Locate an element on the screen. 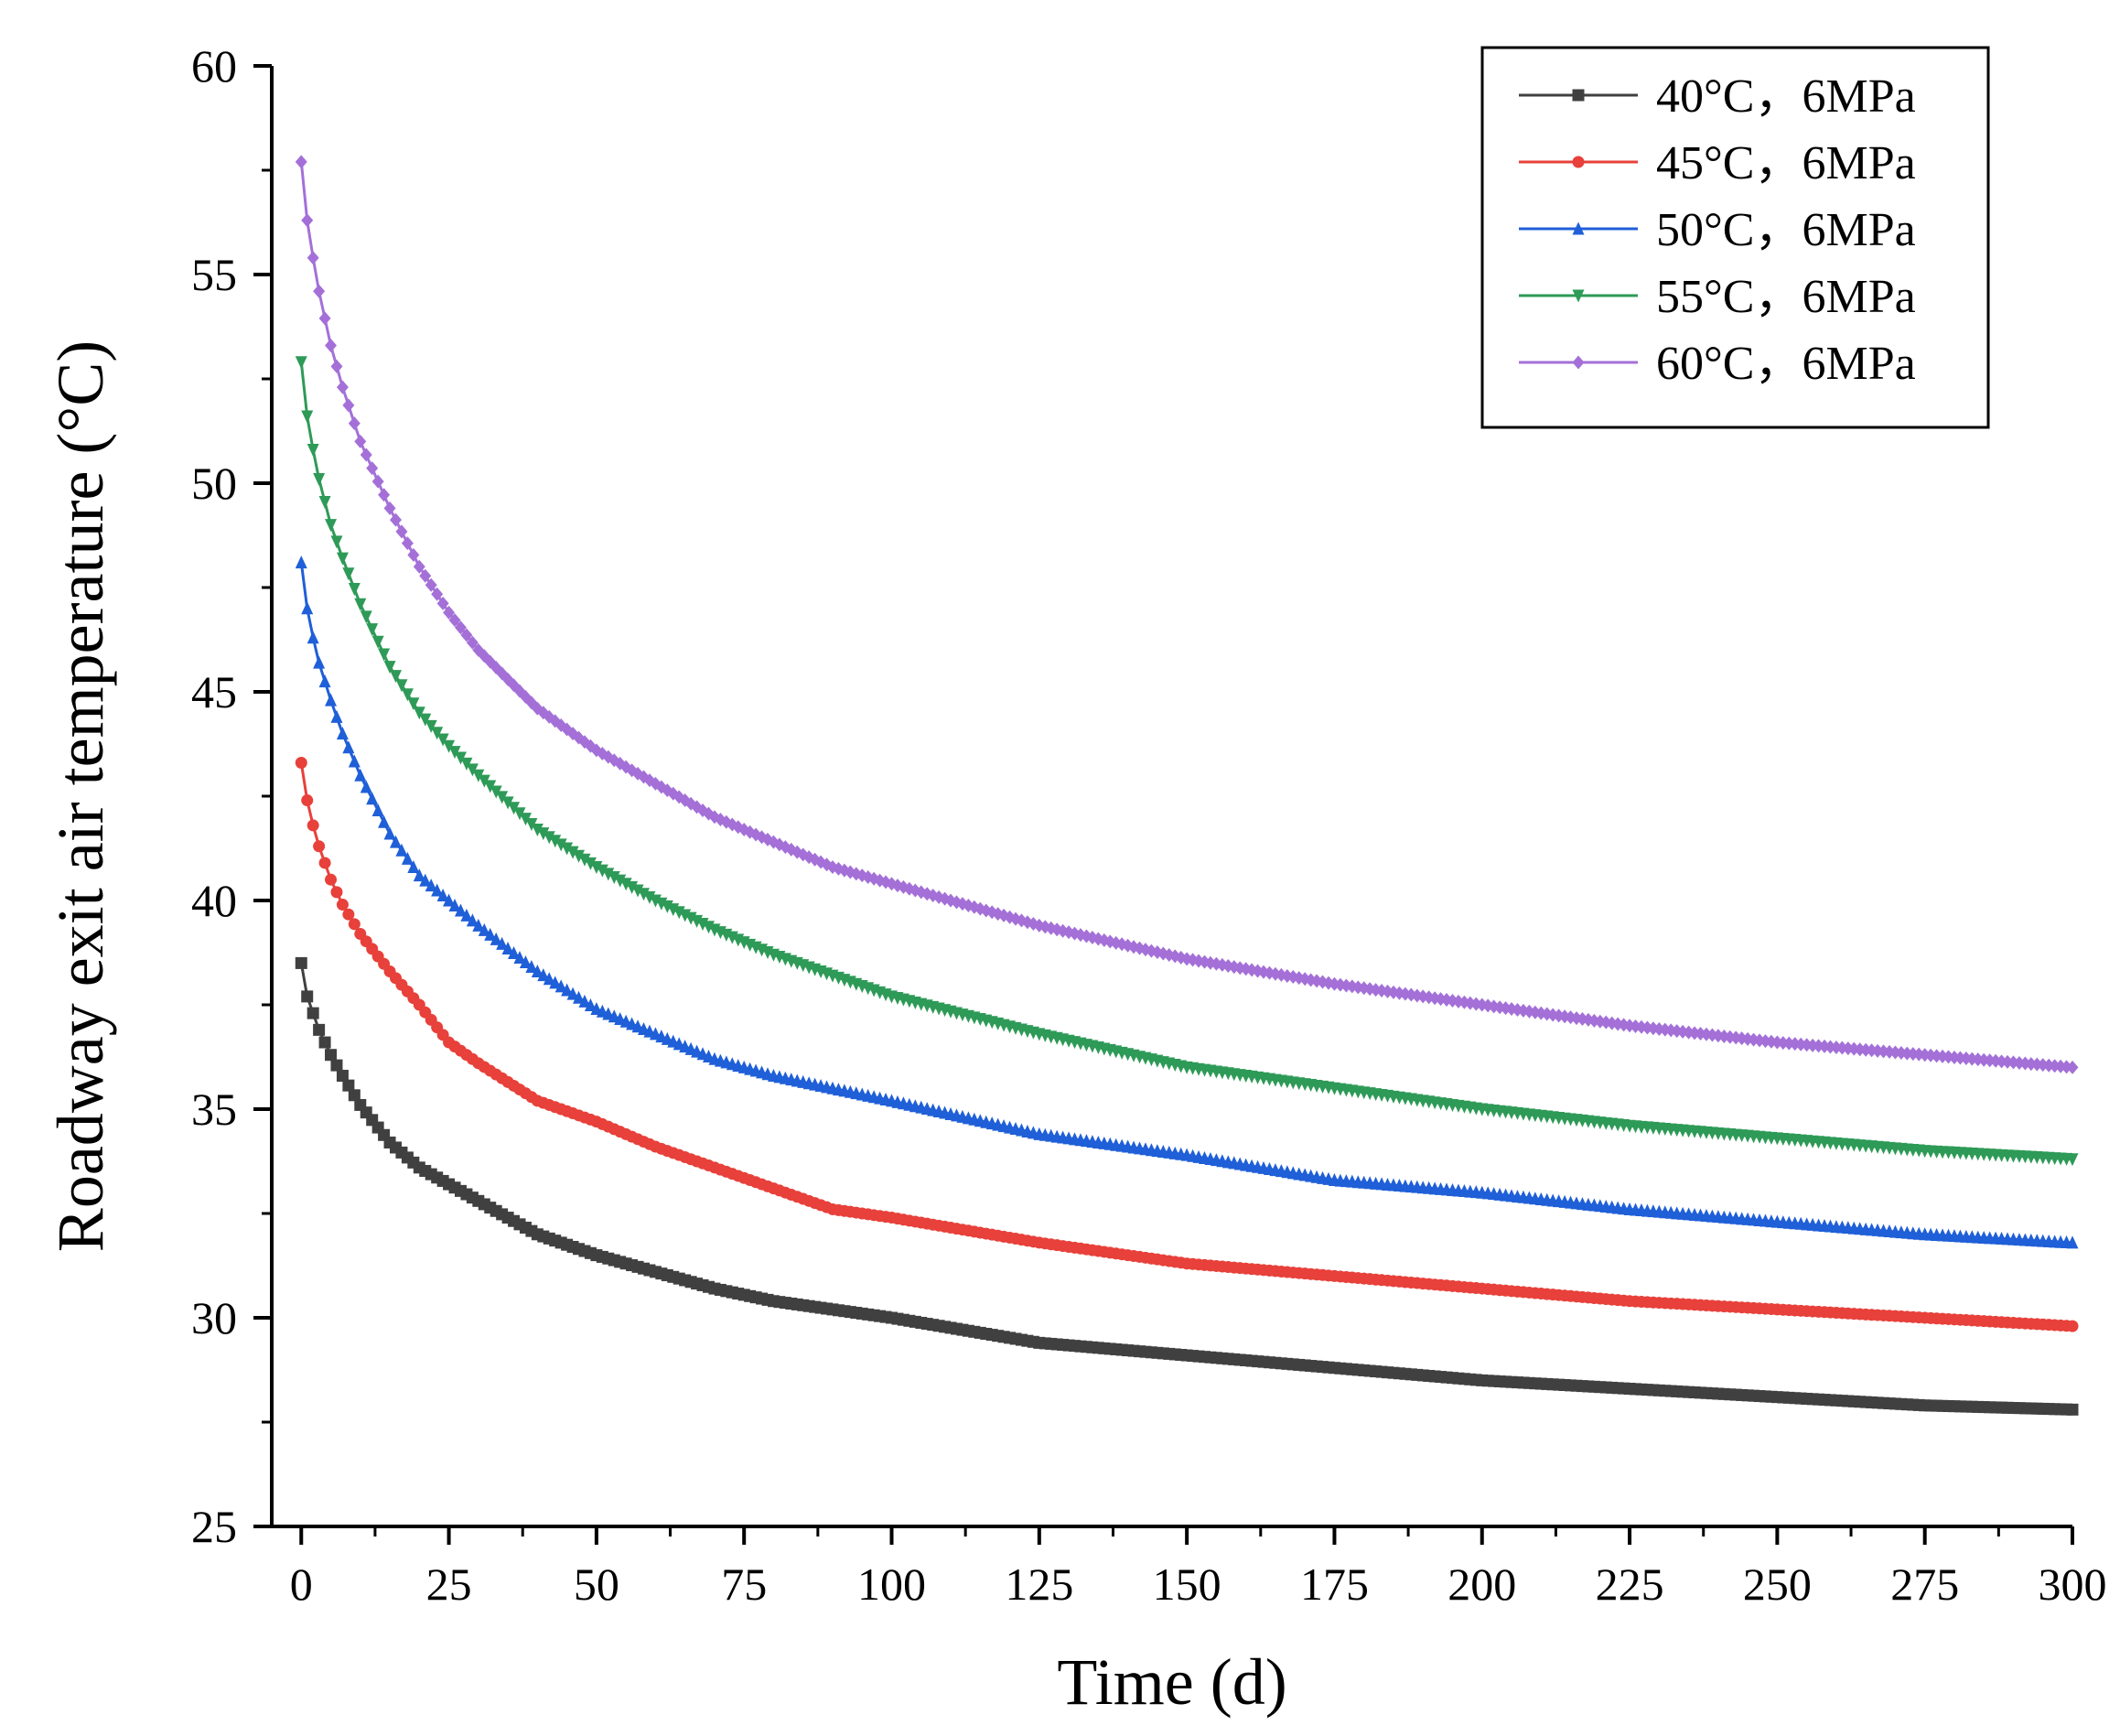  legend-swatch-marker is located at coordinates (1578, 162).